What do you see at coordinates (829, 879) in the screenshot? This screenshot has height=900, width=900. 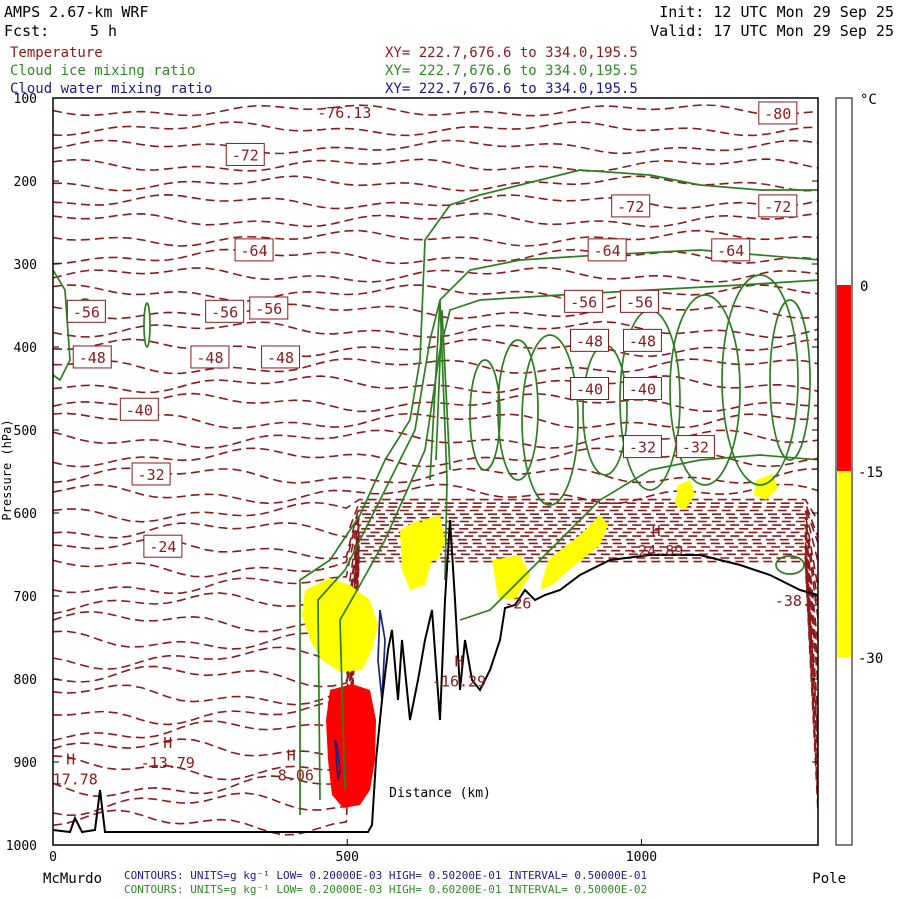 I see `endpoint-right-label: Pole` at bounding box center [829, 879].